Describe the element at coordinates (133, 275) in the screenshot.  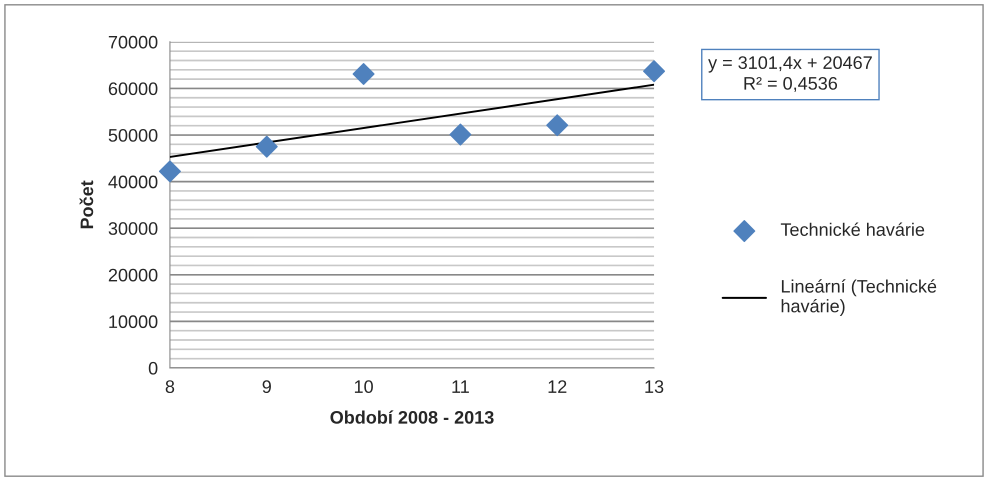
I see `y-tick-label: 20000` at that location.